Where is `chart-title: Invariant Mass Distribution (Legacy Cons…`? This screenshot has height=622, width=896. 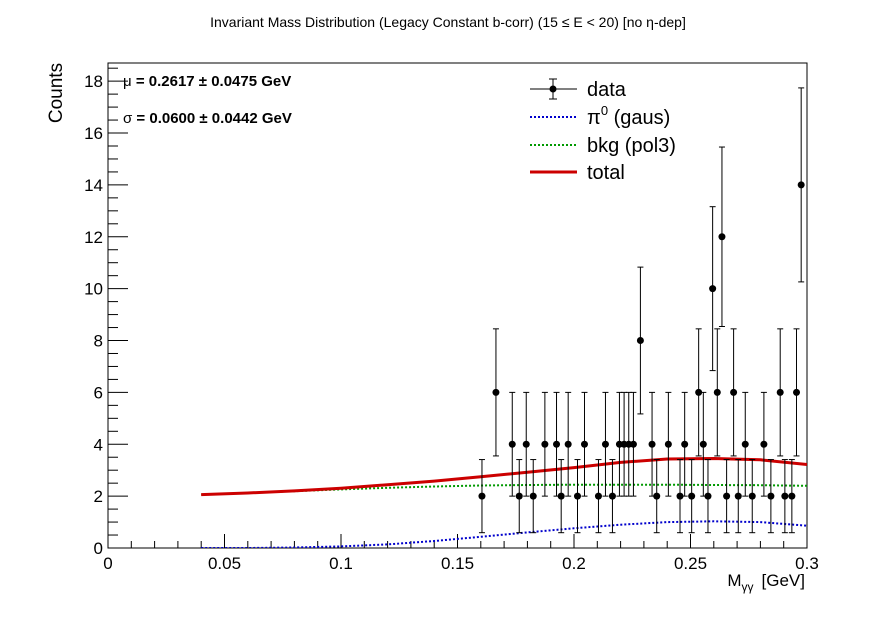 chart-title: Invariant Mass Distribution (Legacy Cons… is located at coordinates (448, 22).